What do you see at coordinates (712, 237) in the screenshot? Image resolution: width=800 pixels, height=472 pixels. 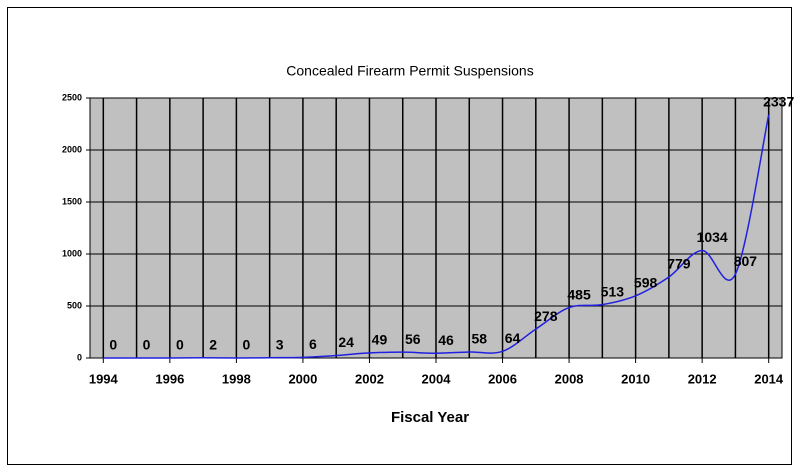 I see `data-label: 1034` at bounding box center [712, 237].